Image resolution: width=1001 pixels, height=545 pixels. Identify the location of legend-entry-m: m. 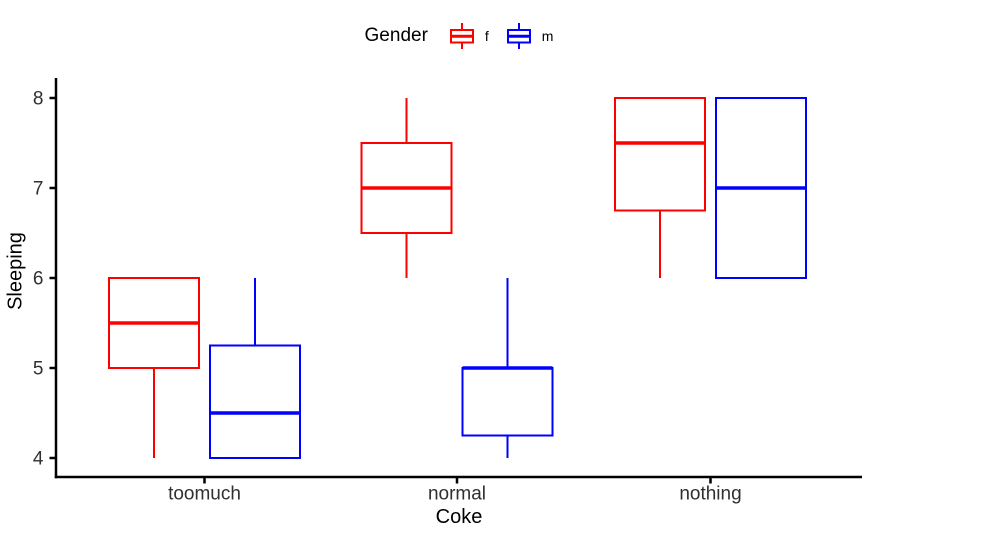
(530, 36).